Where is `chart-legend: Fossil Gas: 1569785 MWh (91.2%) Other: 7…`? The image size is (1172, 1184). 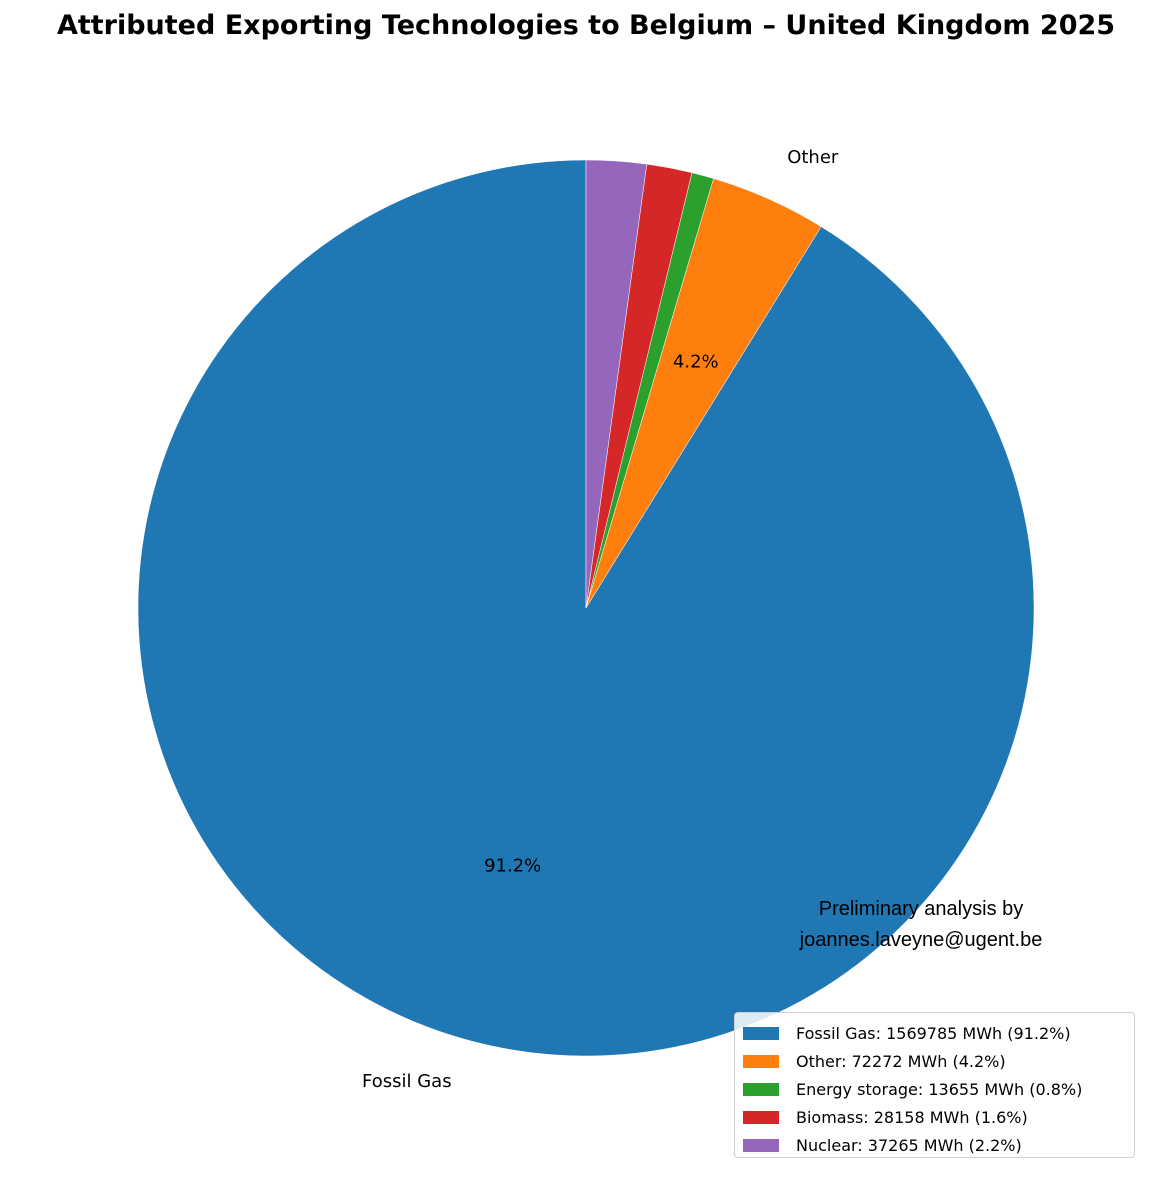 chart-legend: Fossil Gas: 1569785 MWh (91.2%) Other: 7… is located at coordinates (934, 1085).